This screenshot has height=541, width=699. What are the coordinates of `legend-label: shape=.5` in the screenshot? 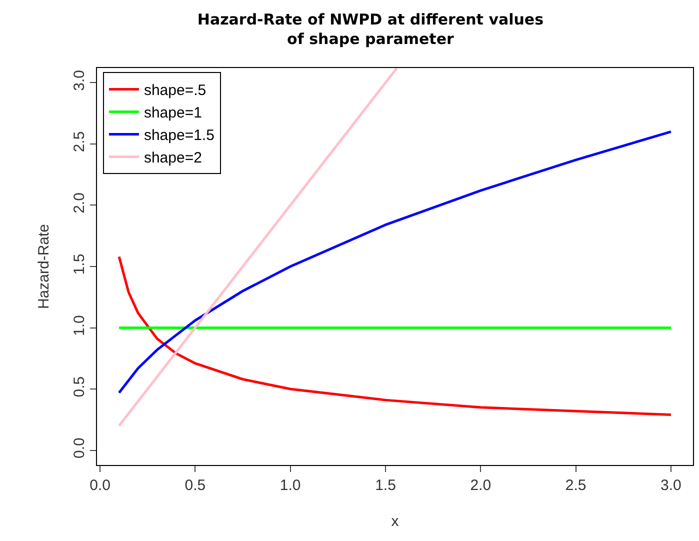 It's located at (175, 91).